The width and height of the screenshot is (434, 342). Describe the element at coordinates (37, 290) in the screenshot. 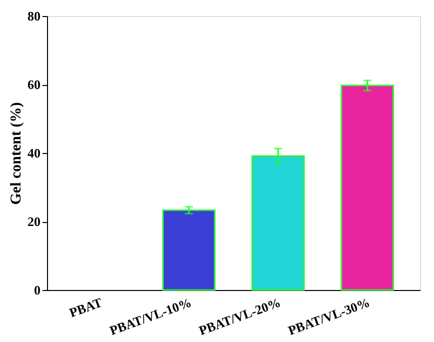

I see `y-tick-label: 0` at that location.